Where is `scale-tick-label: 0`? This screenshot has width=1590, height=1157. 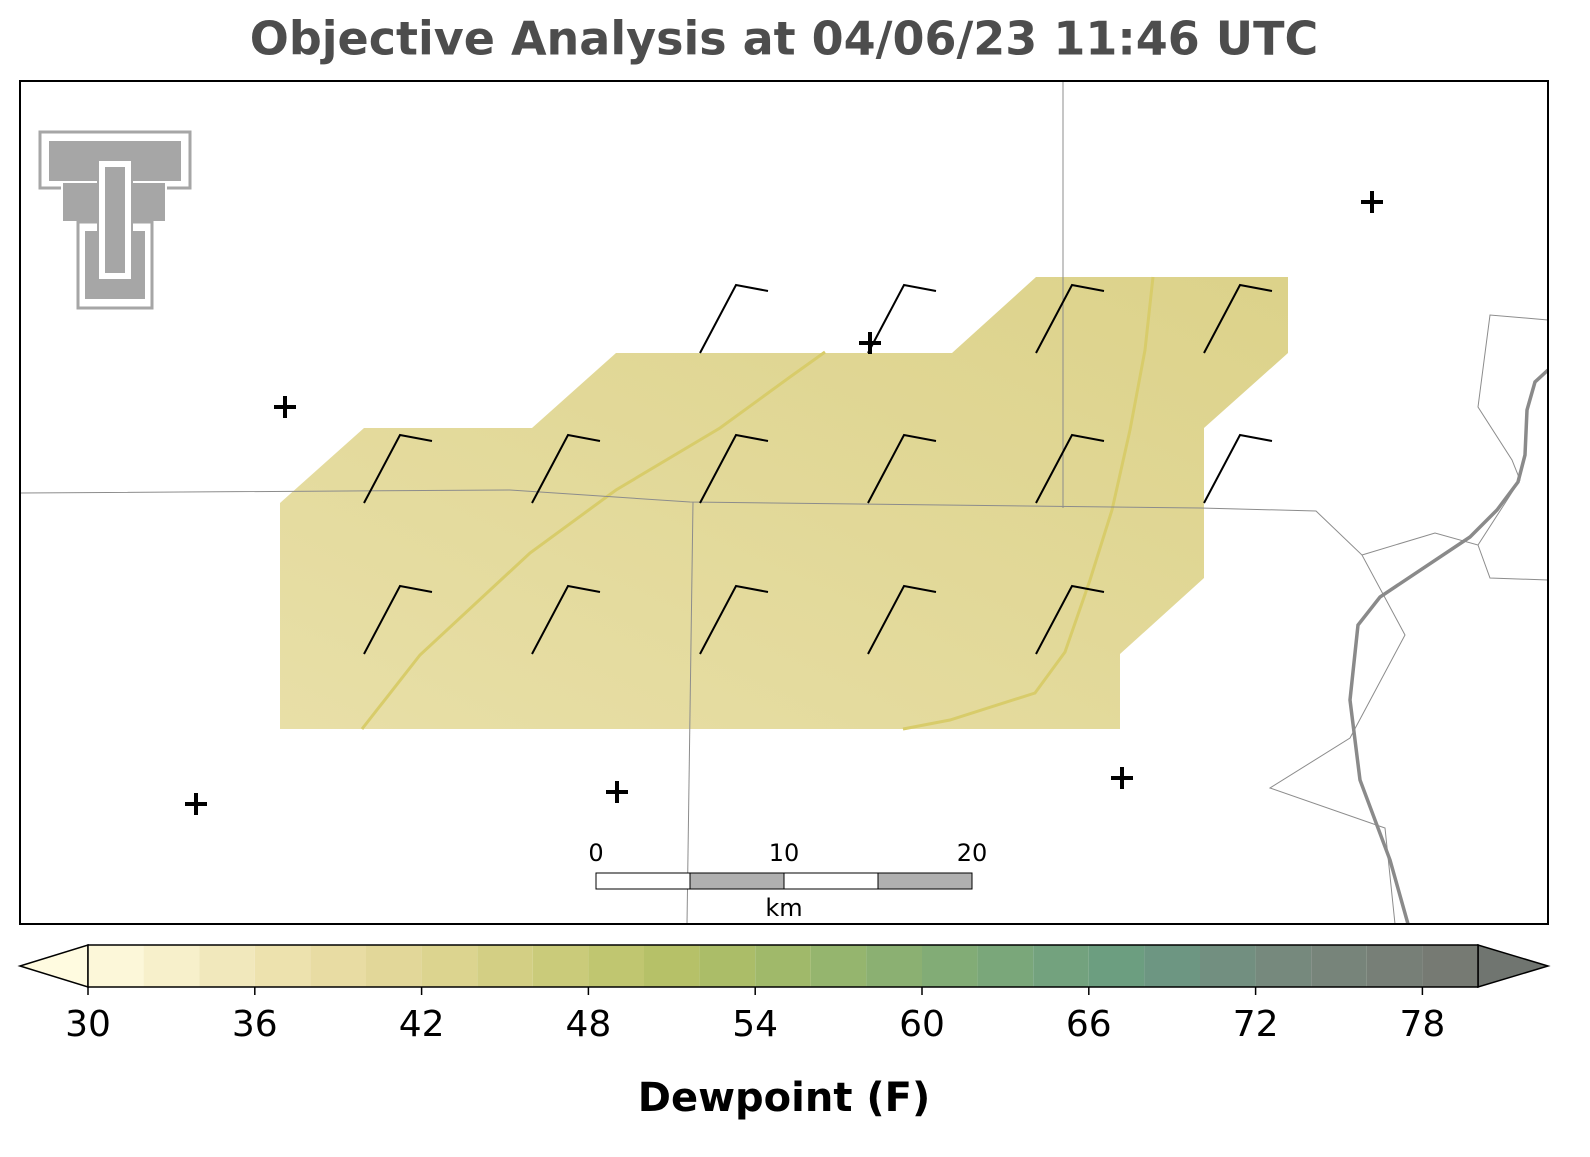
scale-tick-label: 0 is located at coordinates (595, 853).